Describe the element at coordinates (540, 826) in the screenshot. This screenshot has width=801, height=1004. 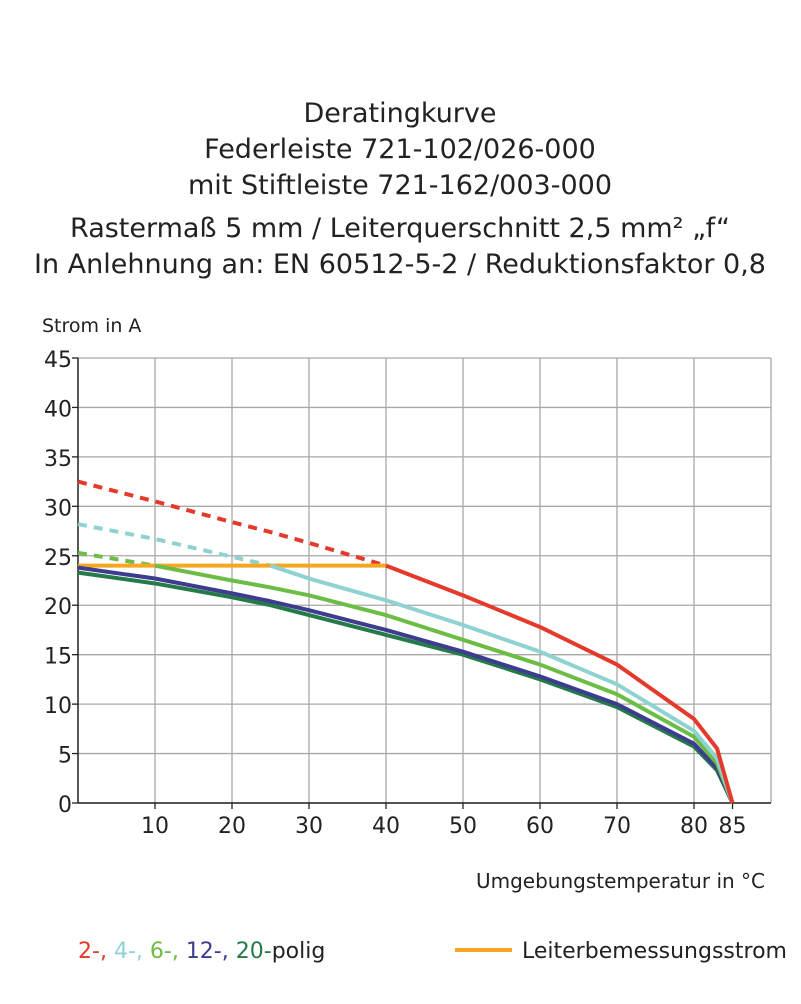
I see `x-tick-label: 60` at that location.